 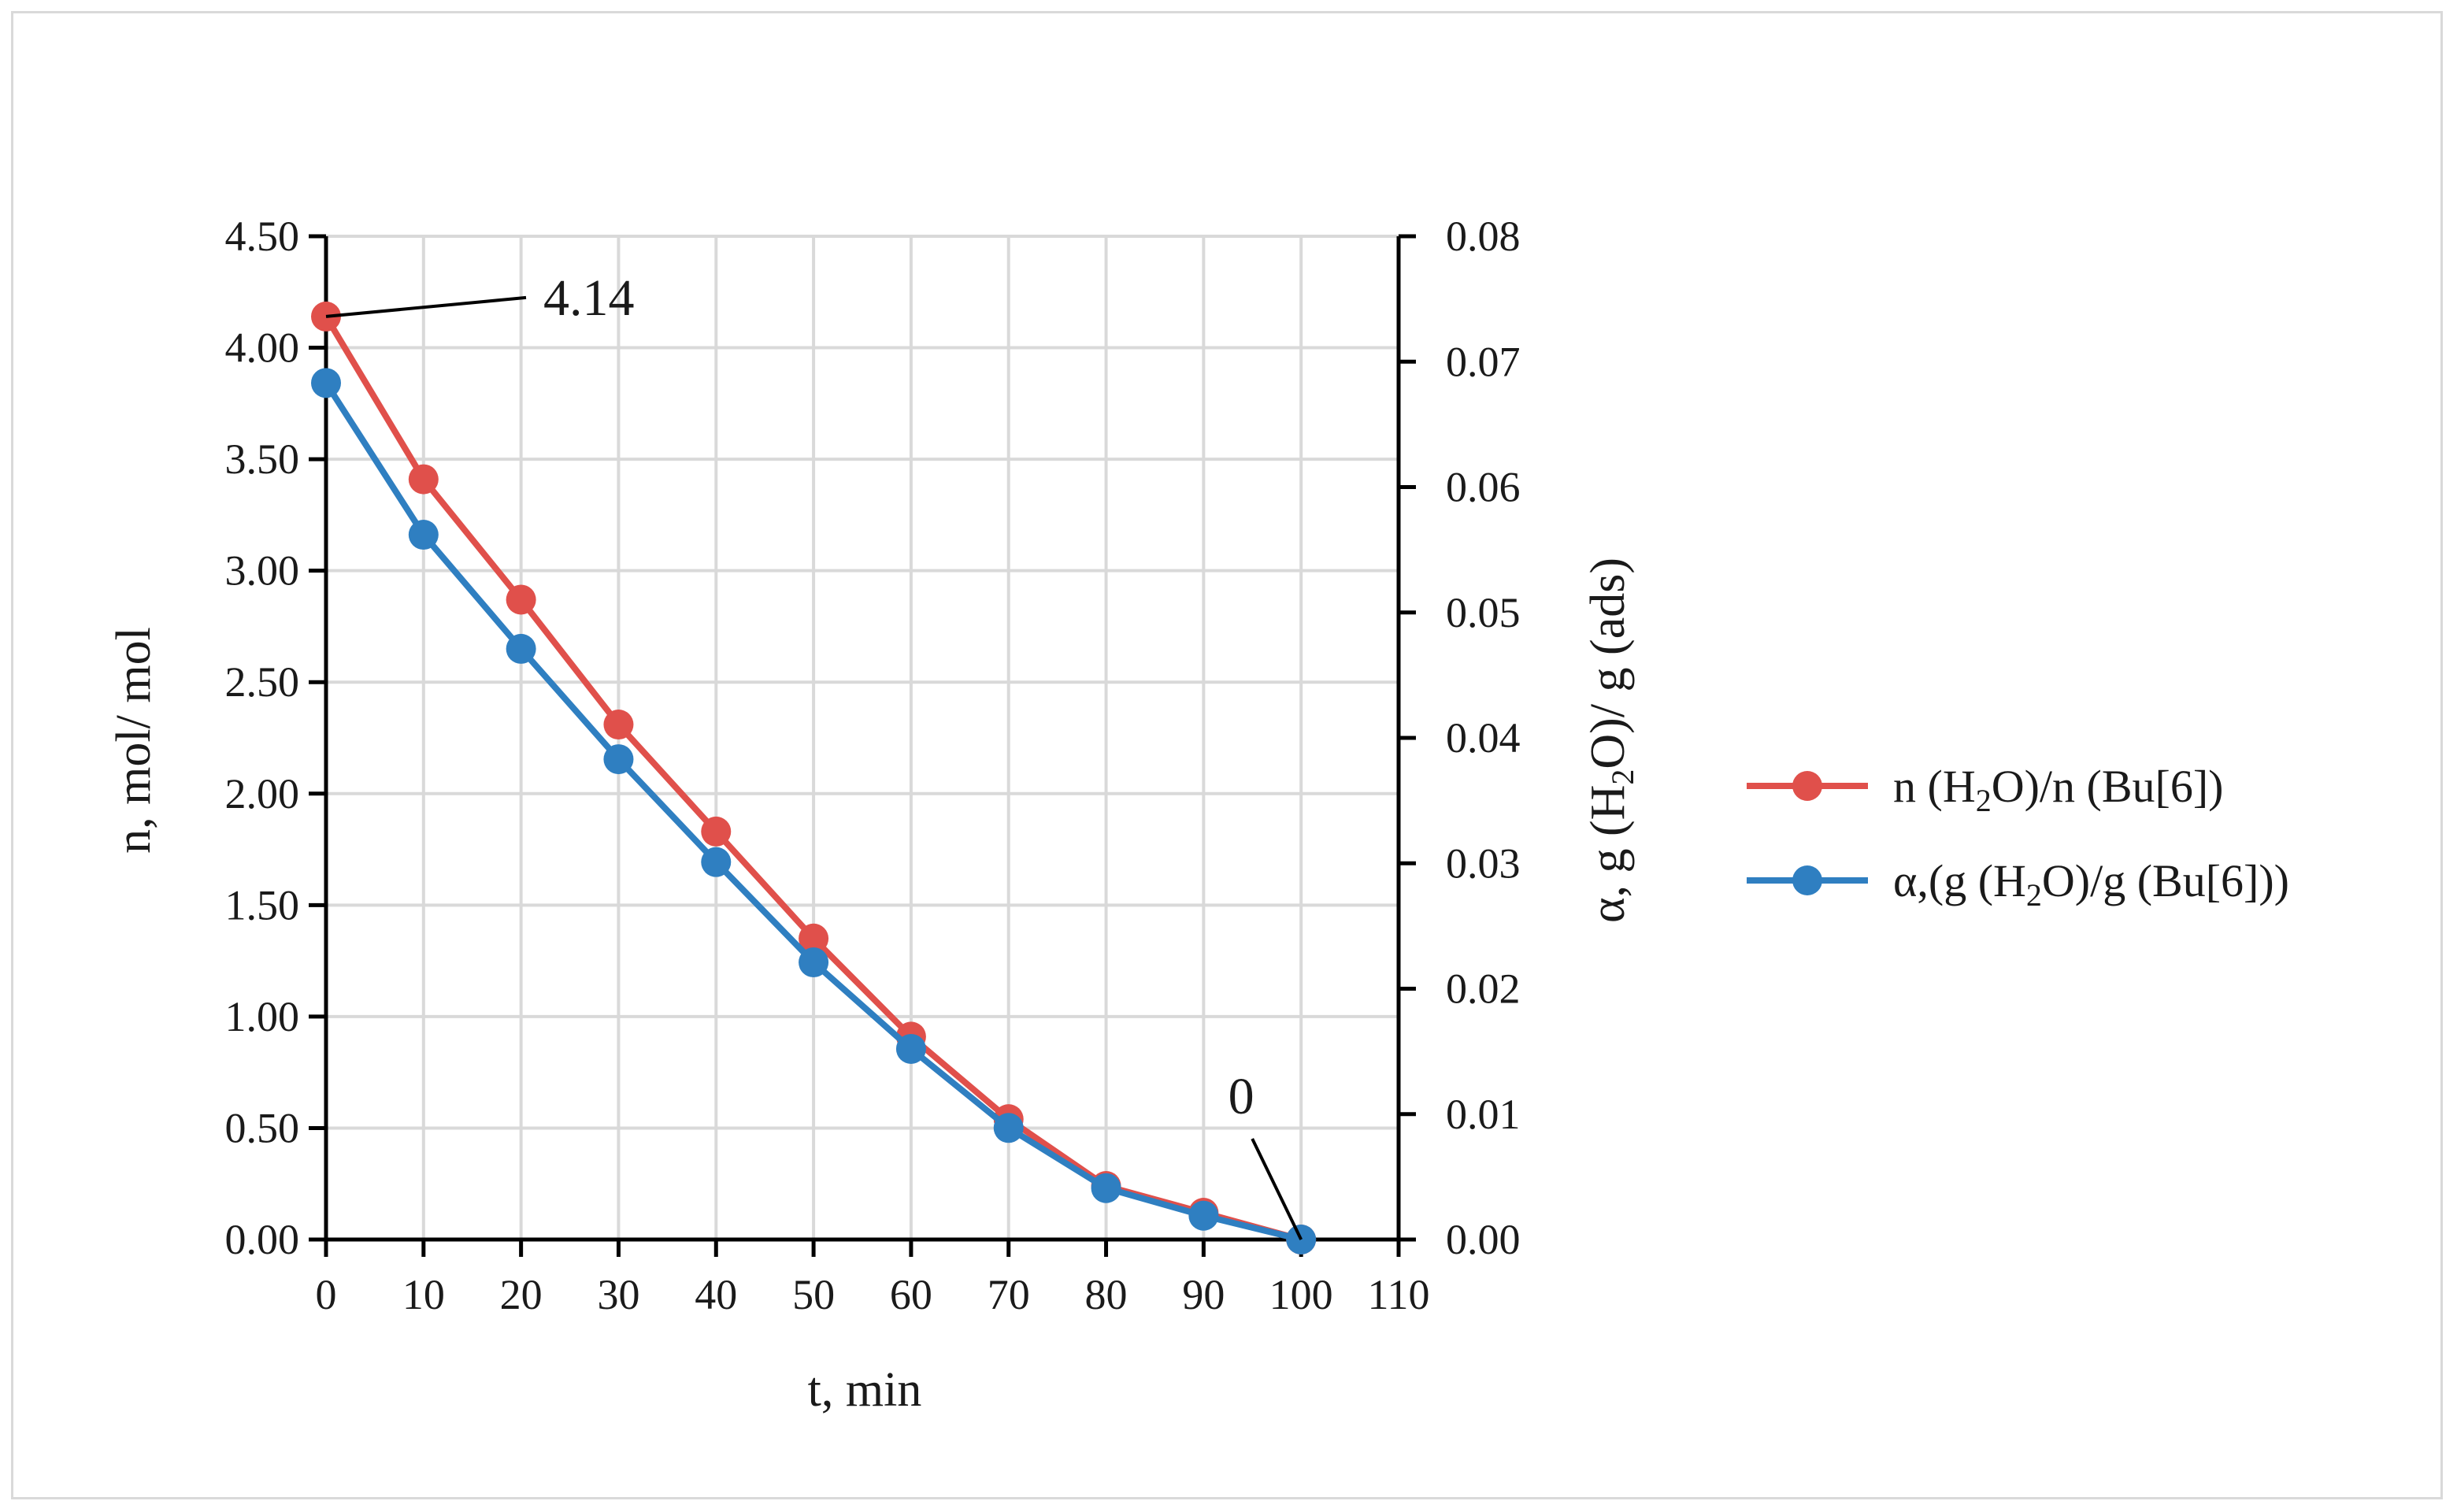 What do you see at coordinates (865, 1390) in the screenshot?
I see `x-axis-label: t, min` at bounding box center [865, 1390].